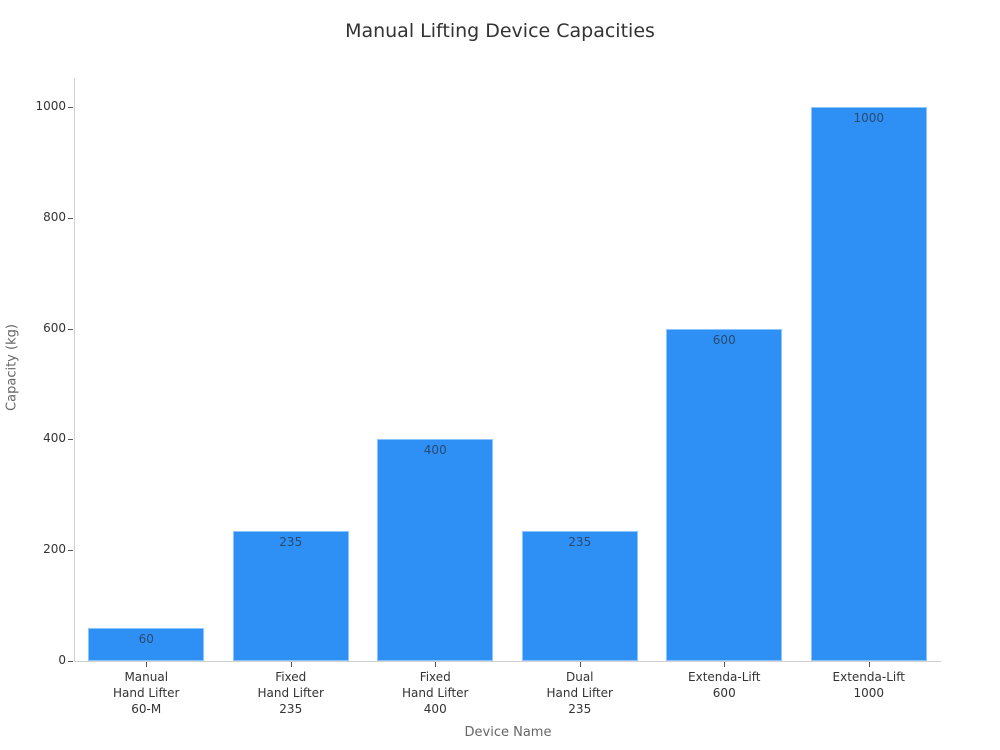 This screenshot has height=750, width=1000. Describe the element at coordinates (290, 693) in the screenshot. I see `x-tick-label: Fixed Hand Lifter 235` at that location.